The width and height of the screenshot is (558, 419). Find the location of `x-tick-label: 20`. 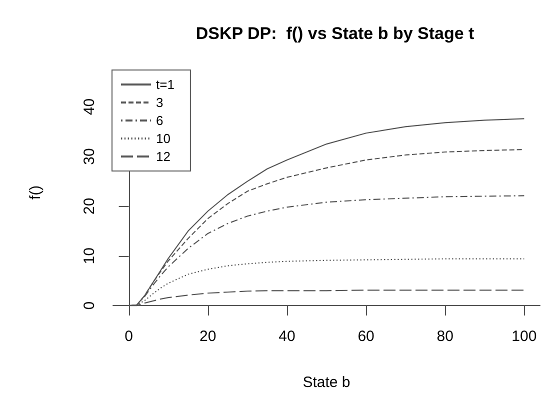

x-tick-label: 20 is located at coordinates (208, 336).